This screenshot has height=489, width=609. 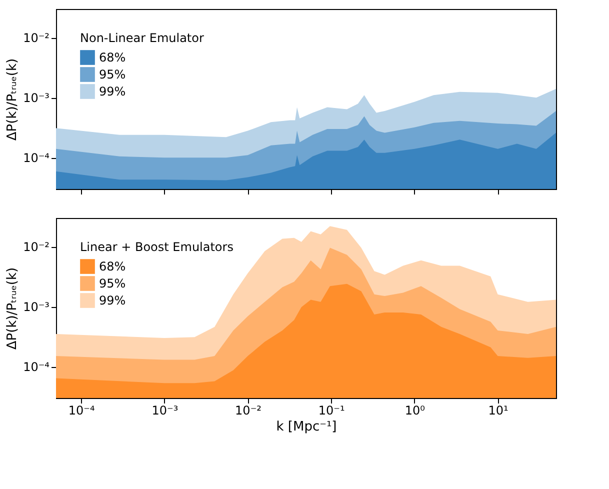 I want to click on x-tick-label: 10⁻², so click(x=248, y=411).